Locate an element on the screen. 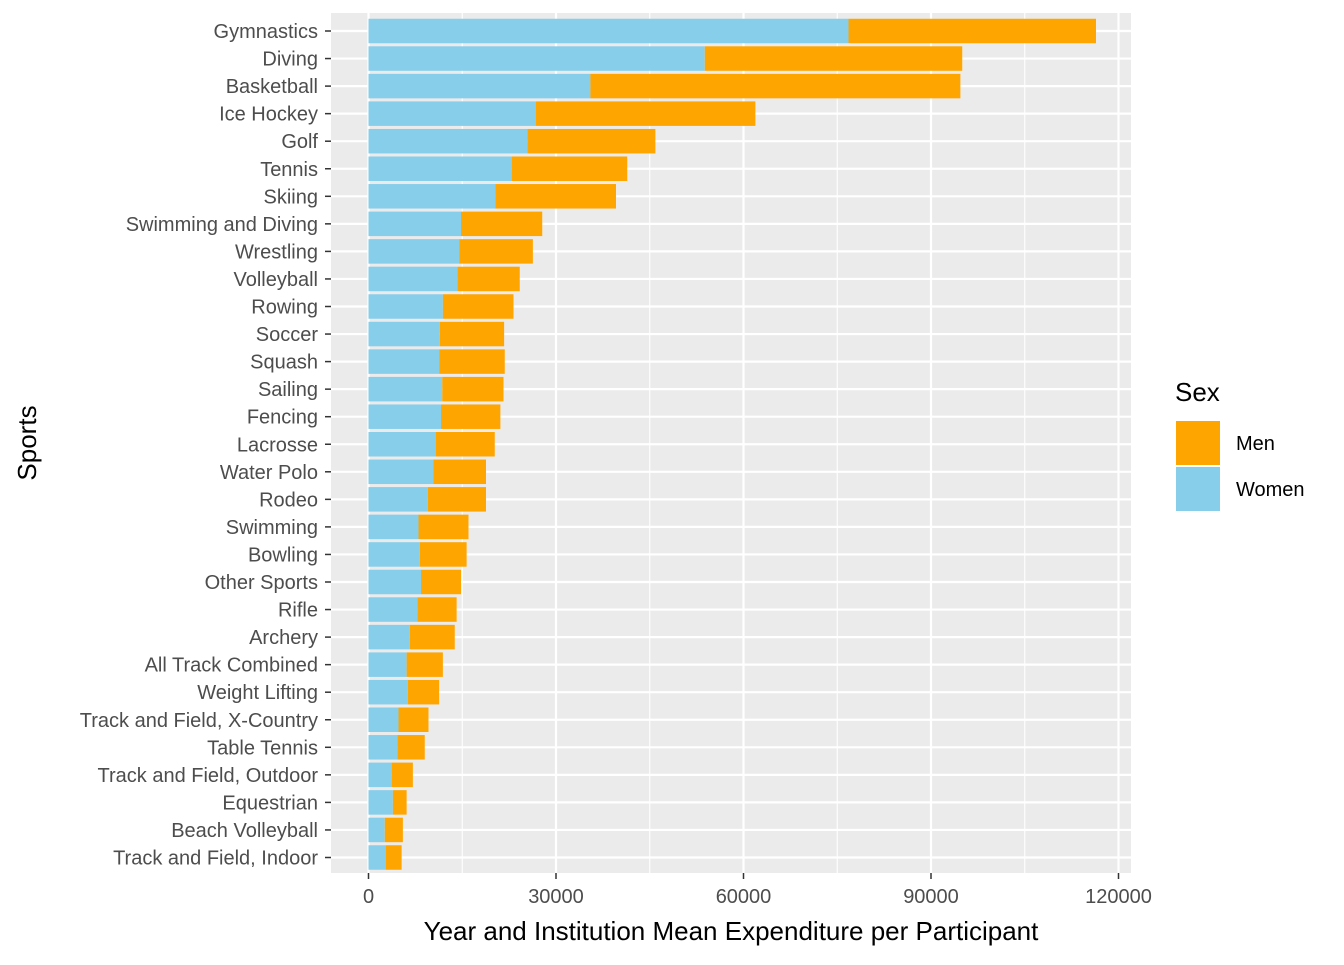  y-tick-label: Rifle is located at coordinates (298, 611).